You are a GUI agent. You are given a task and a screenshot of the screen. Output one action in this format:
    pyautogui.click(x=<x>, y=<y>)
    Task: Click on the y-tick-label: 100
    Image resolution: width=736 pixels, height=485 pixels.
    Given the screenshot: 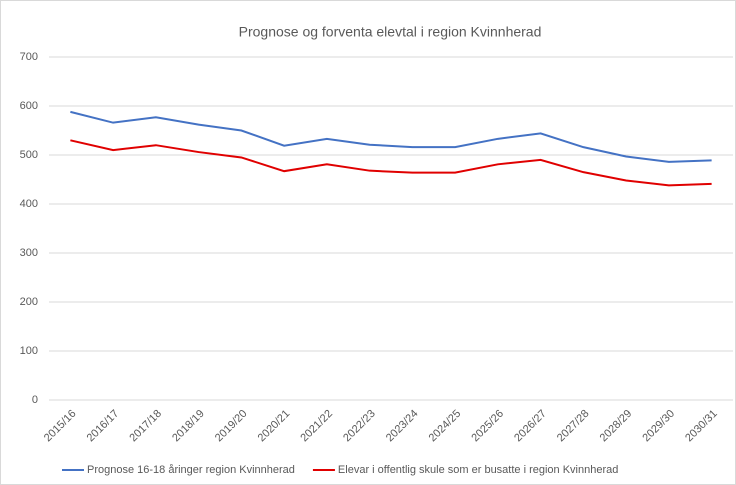 What is the action you would take?
    pyautogui.click(x=29, y=351)
    